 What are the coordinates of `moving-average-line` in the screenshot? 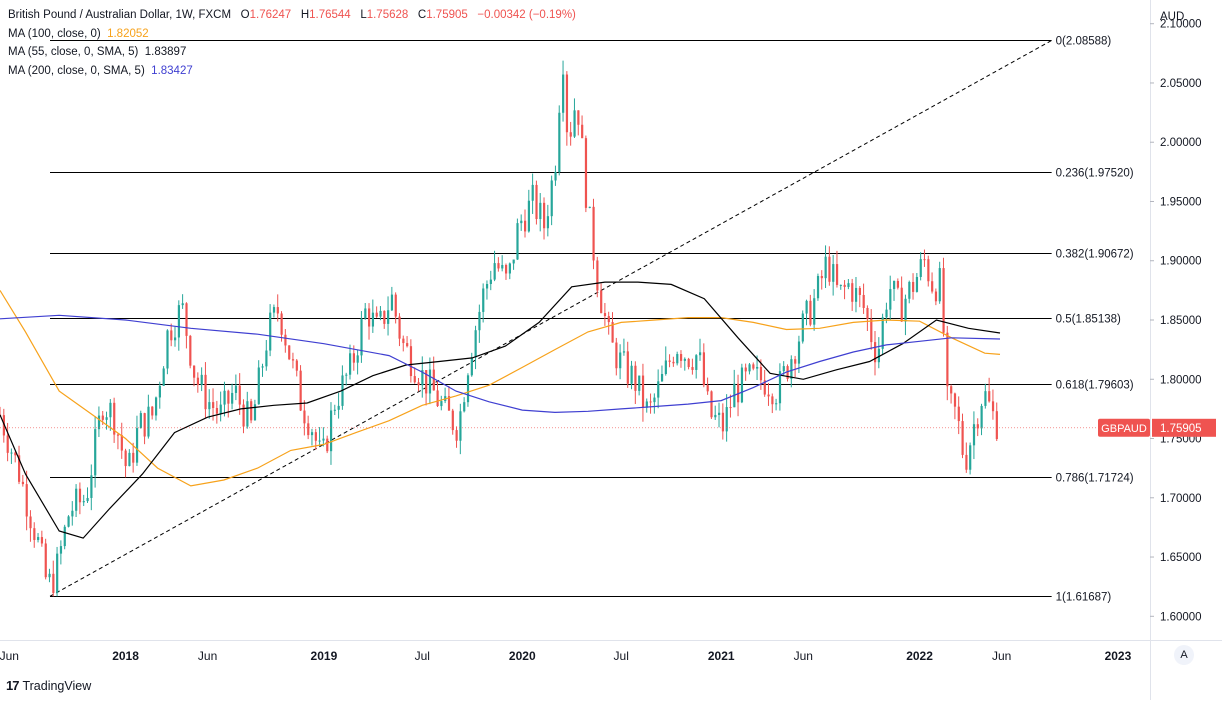 It's located at (500, 364).